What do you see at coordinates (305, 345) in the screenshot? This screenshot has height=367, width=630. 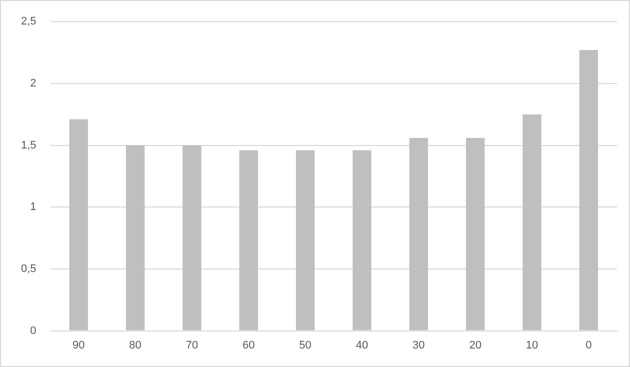 I see `x-tick-label: 50` at bounding box center [305, 345].